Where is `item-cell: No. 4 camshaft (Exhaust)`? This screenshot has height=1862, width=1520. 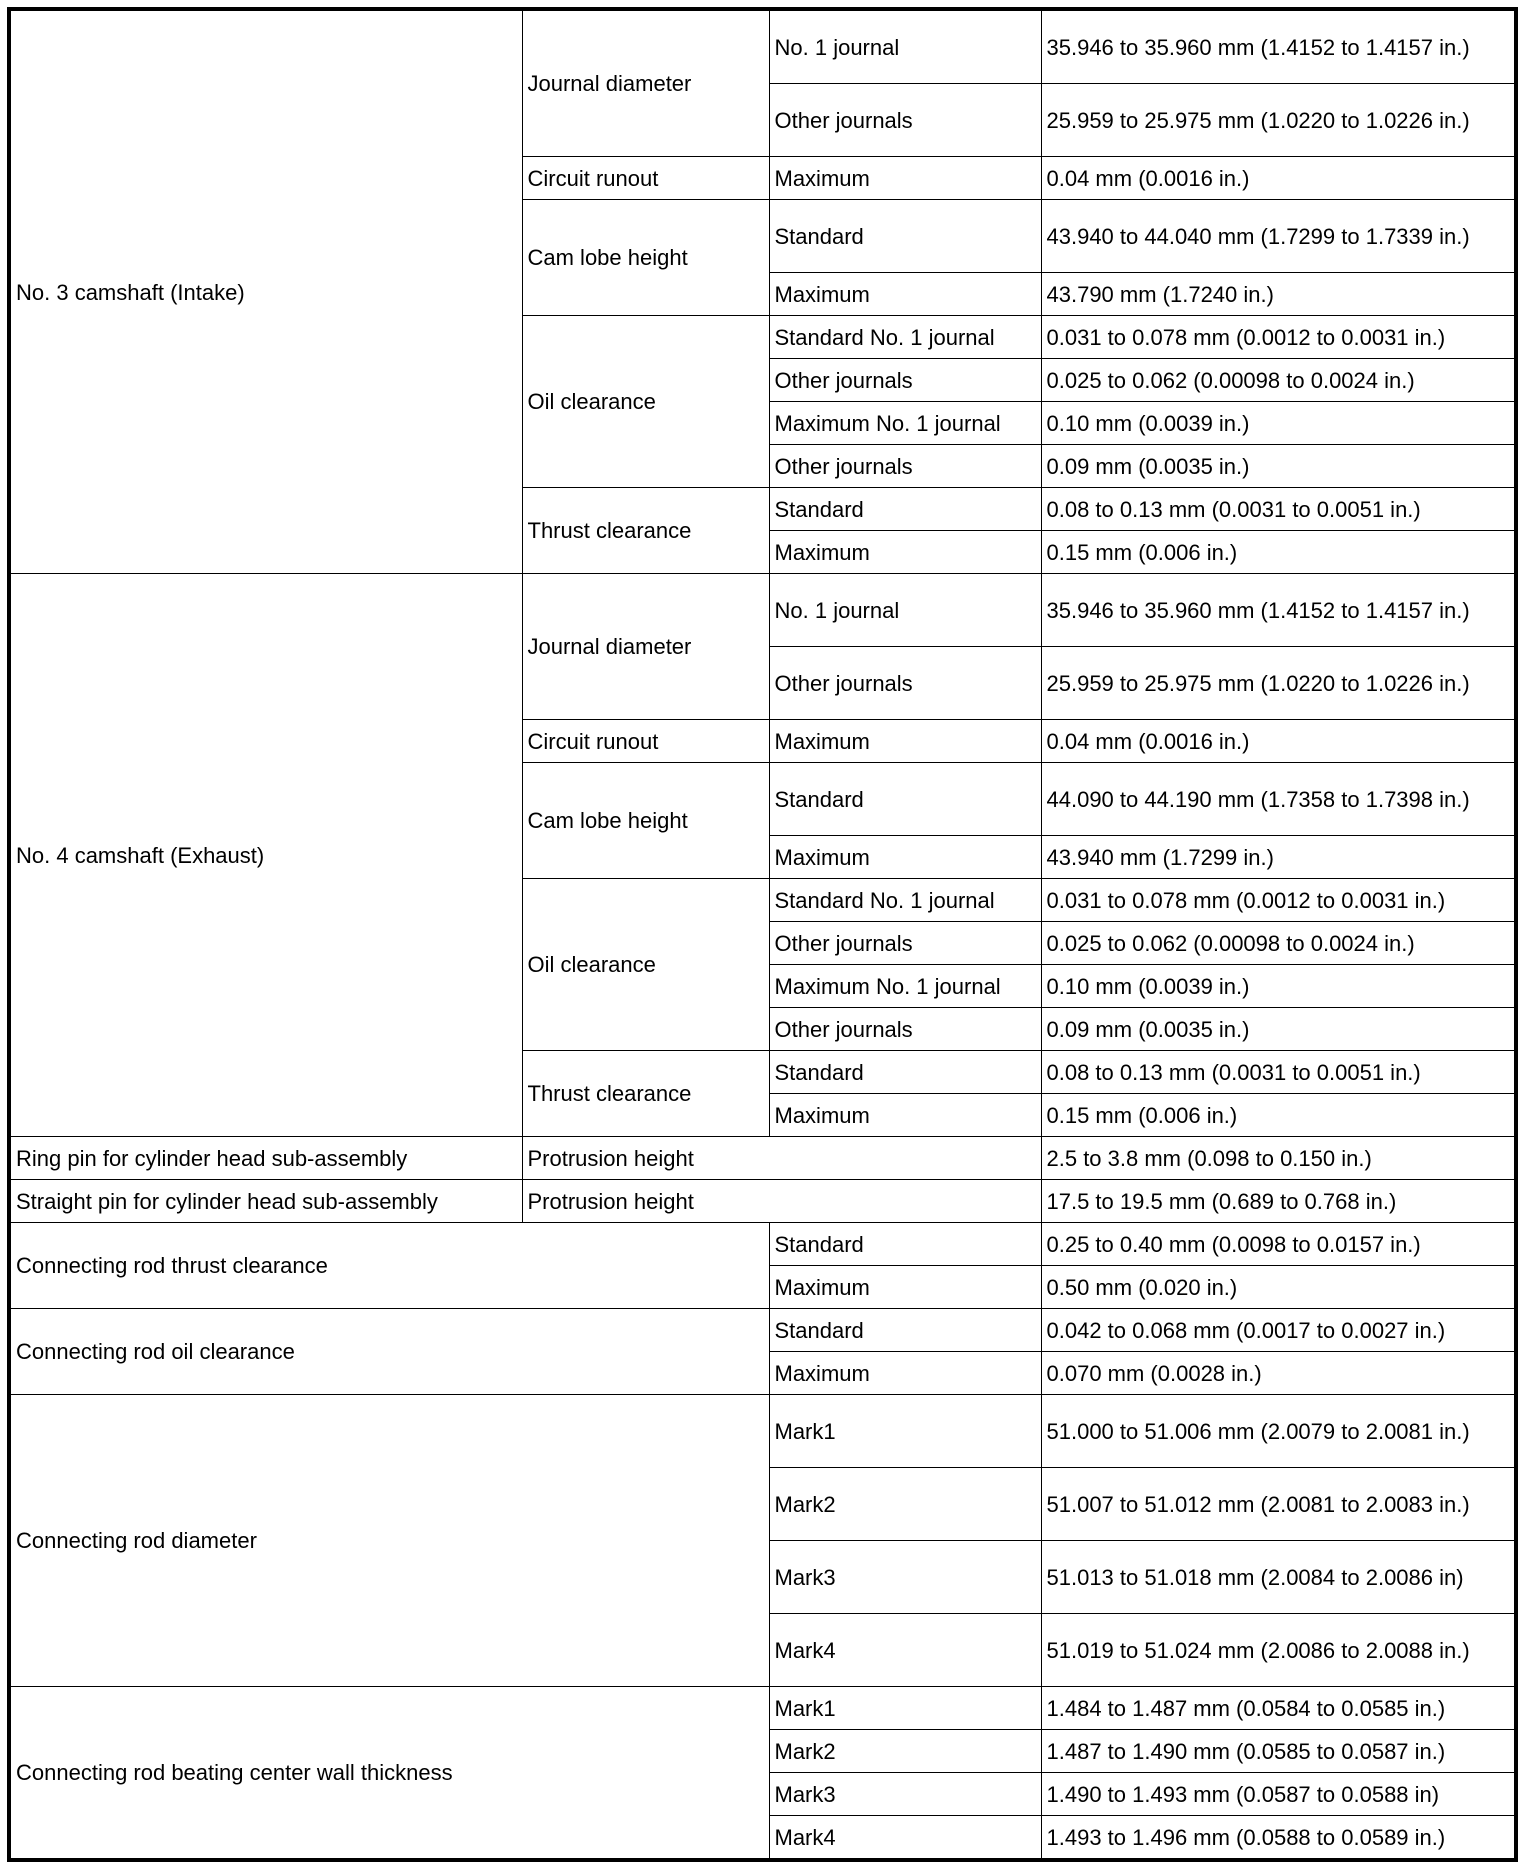 item-cell: No. 4 camshaft (Exhaust) is located at coordinates (265, 855).